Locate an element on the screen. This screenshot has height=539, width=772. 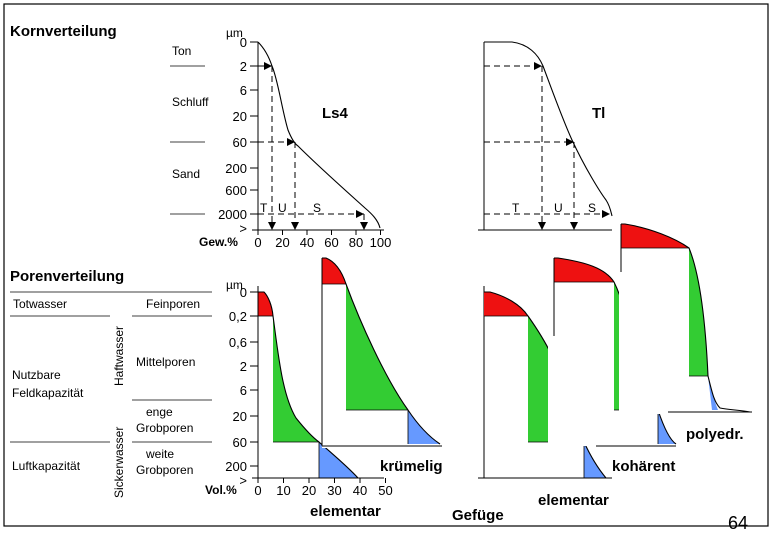
label-sickerwasser: Sickerwasser is located at coordinates (119, 462).